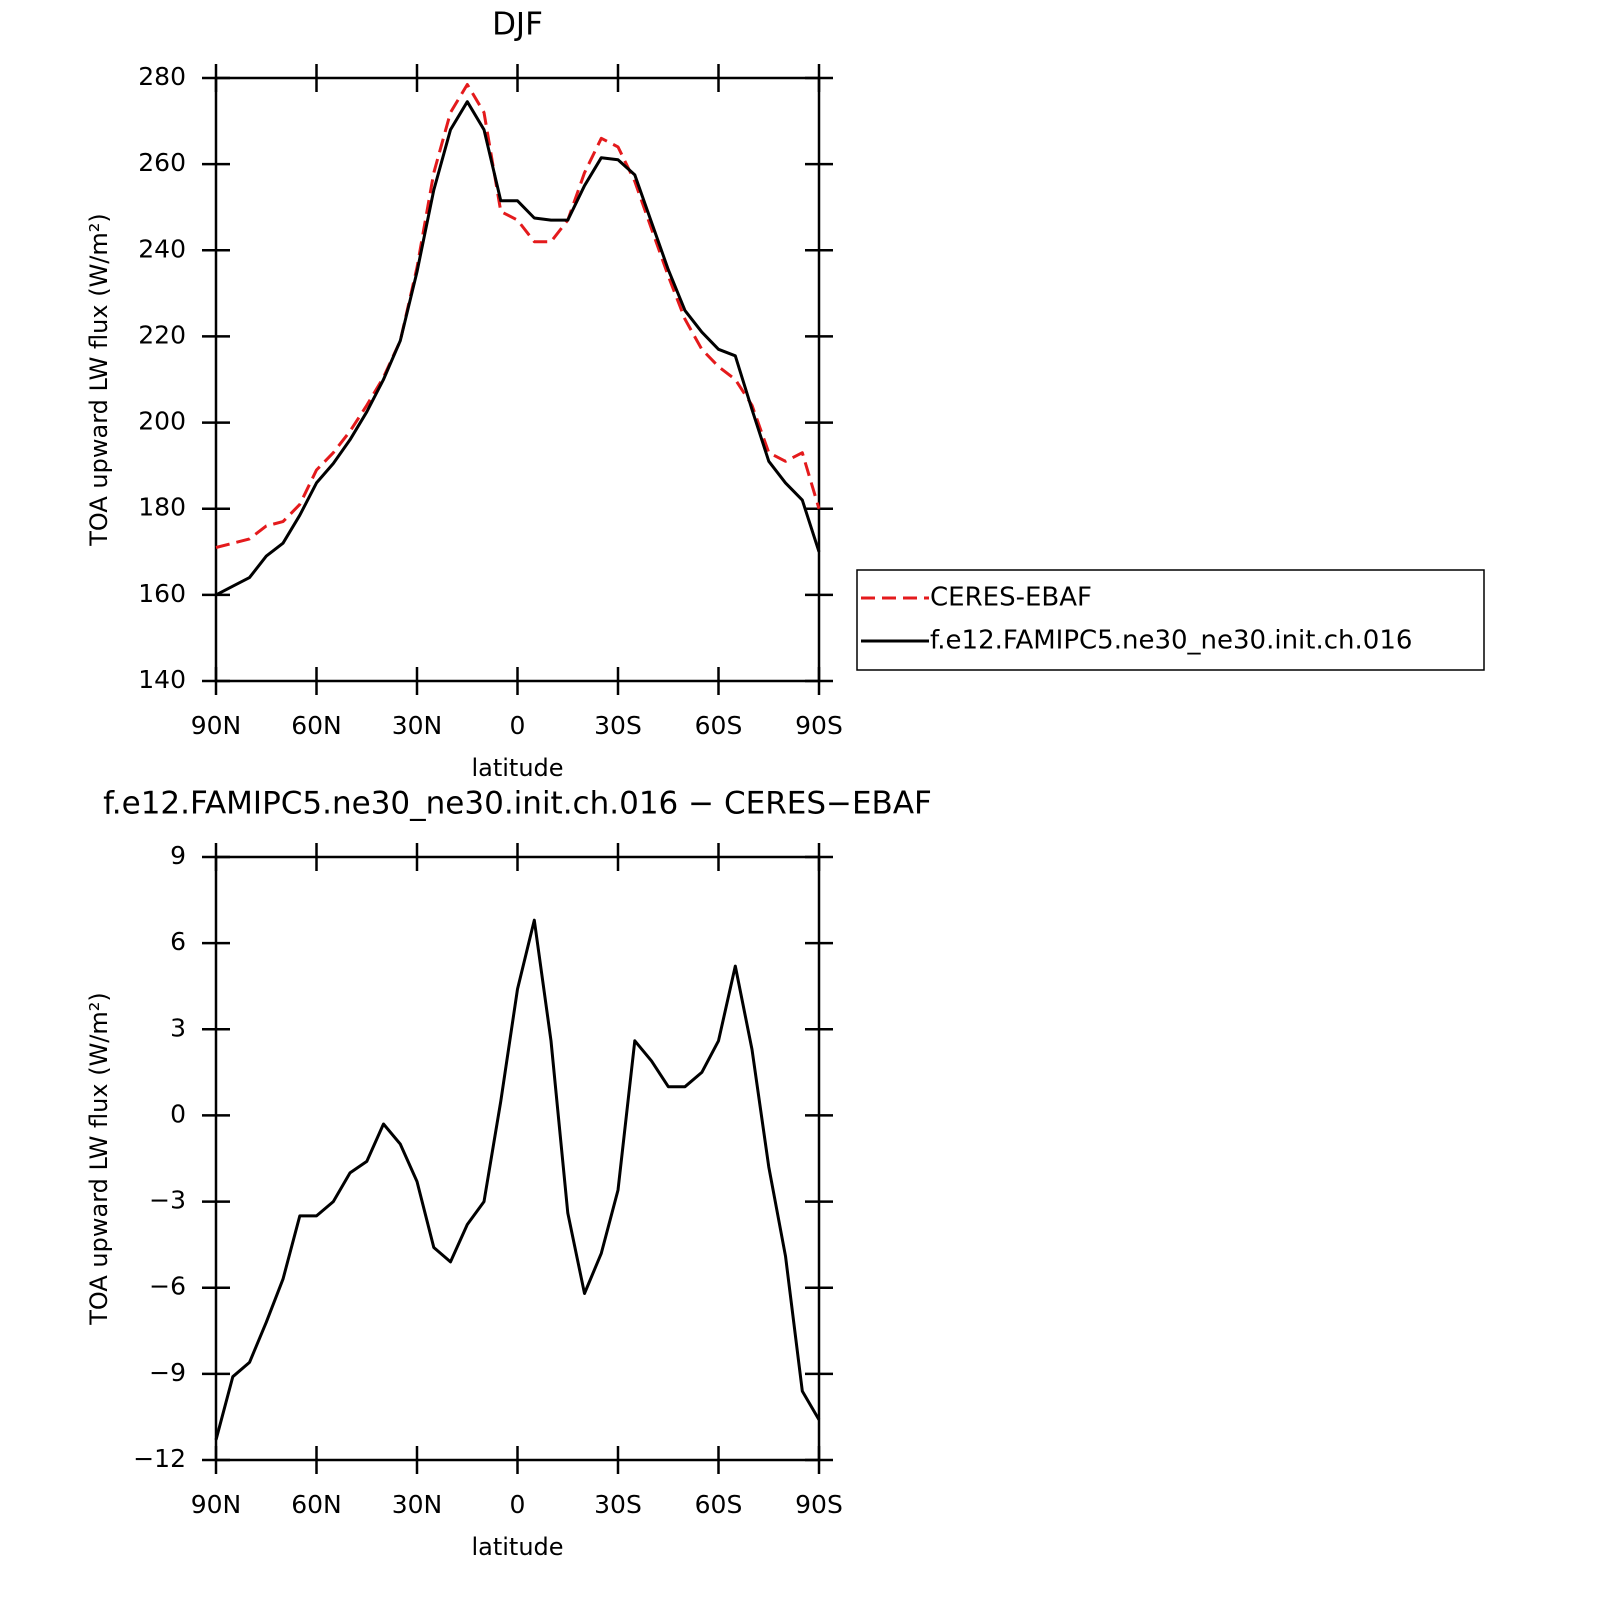  I want to click on y-tick-label: −12, so click(159, 1458).